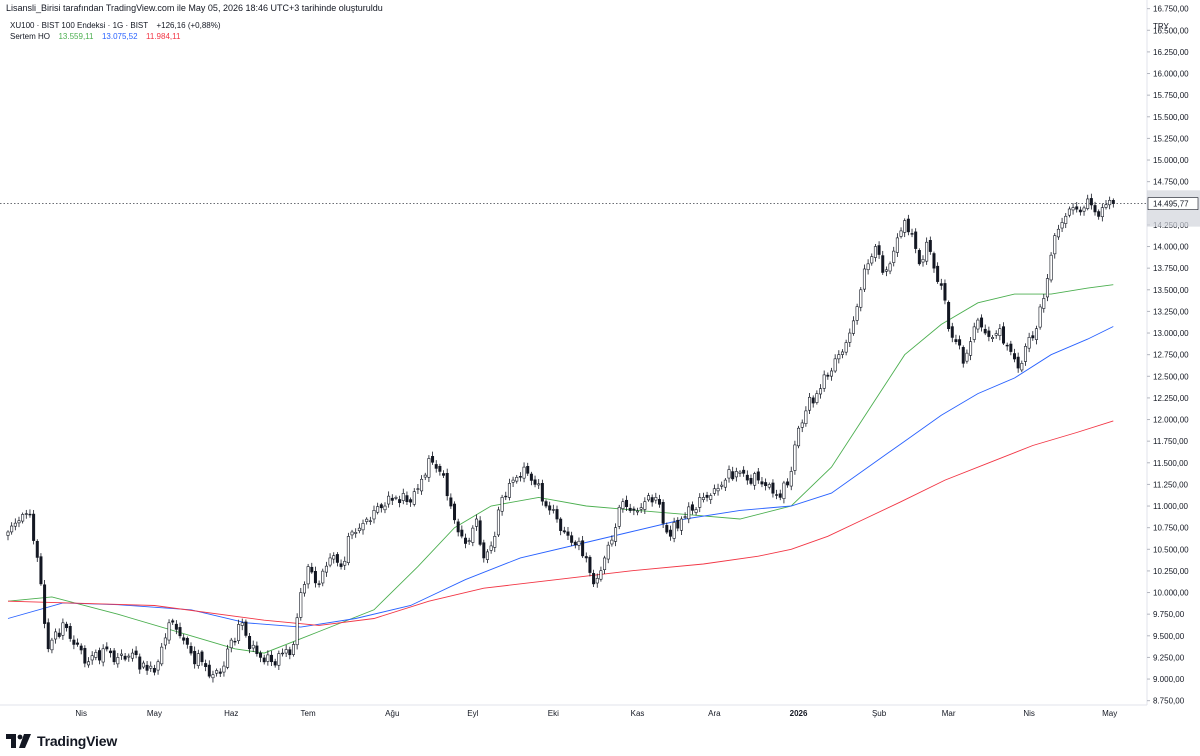 The image size is (1200, 756). I want to click on price-tick-label: 10.000,00, so click(1171, 593).